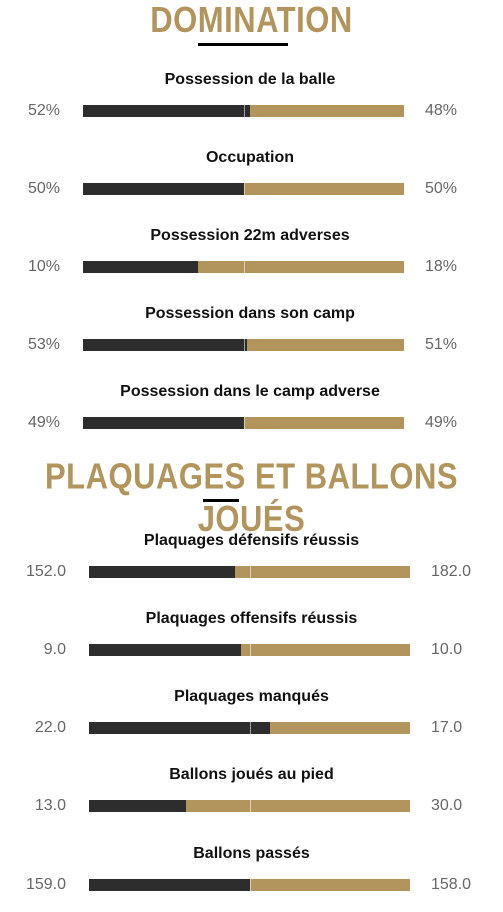  I want to click on away-value: 18%, so click(441, 266).